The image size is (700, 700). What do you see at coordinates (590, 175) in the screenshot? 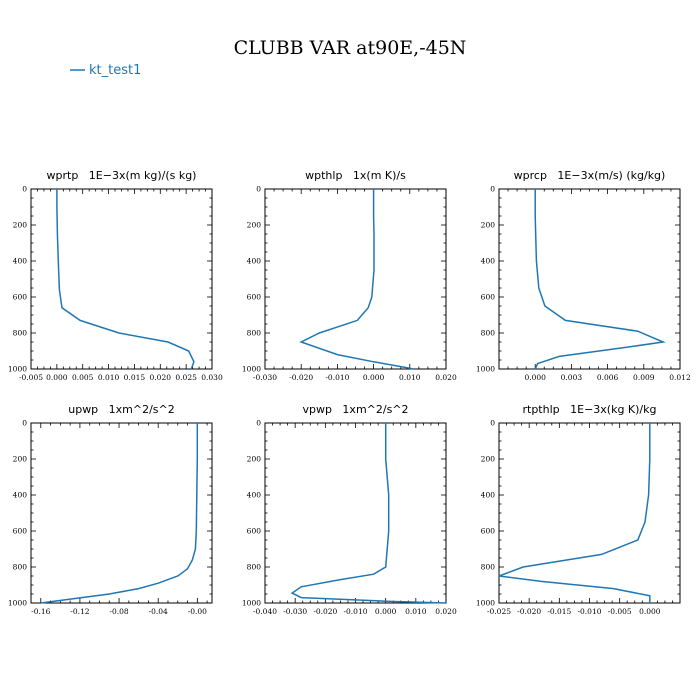
I see `panel-title: wprcp 1E−3x(m/s) (kg/kg)` at bounding box center [590, 175].